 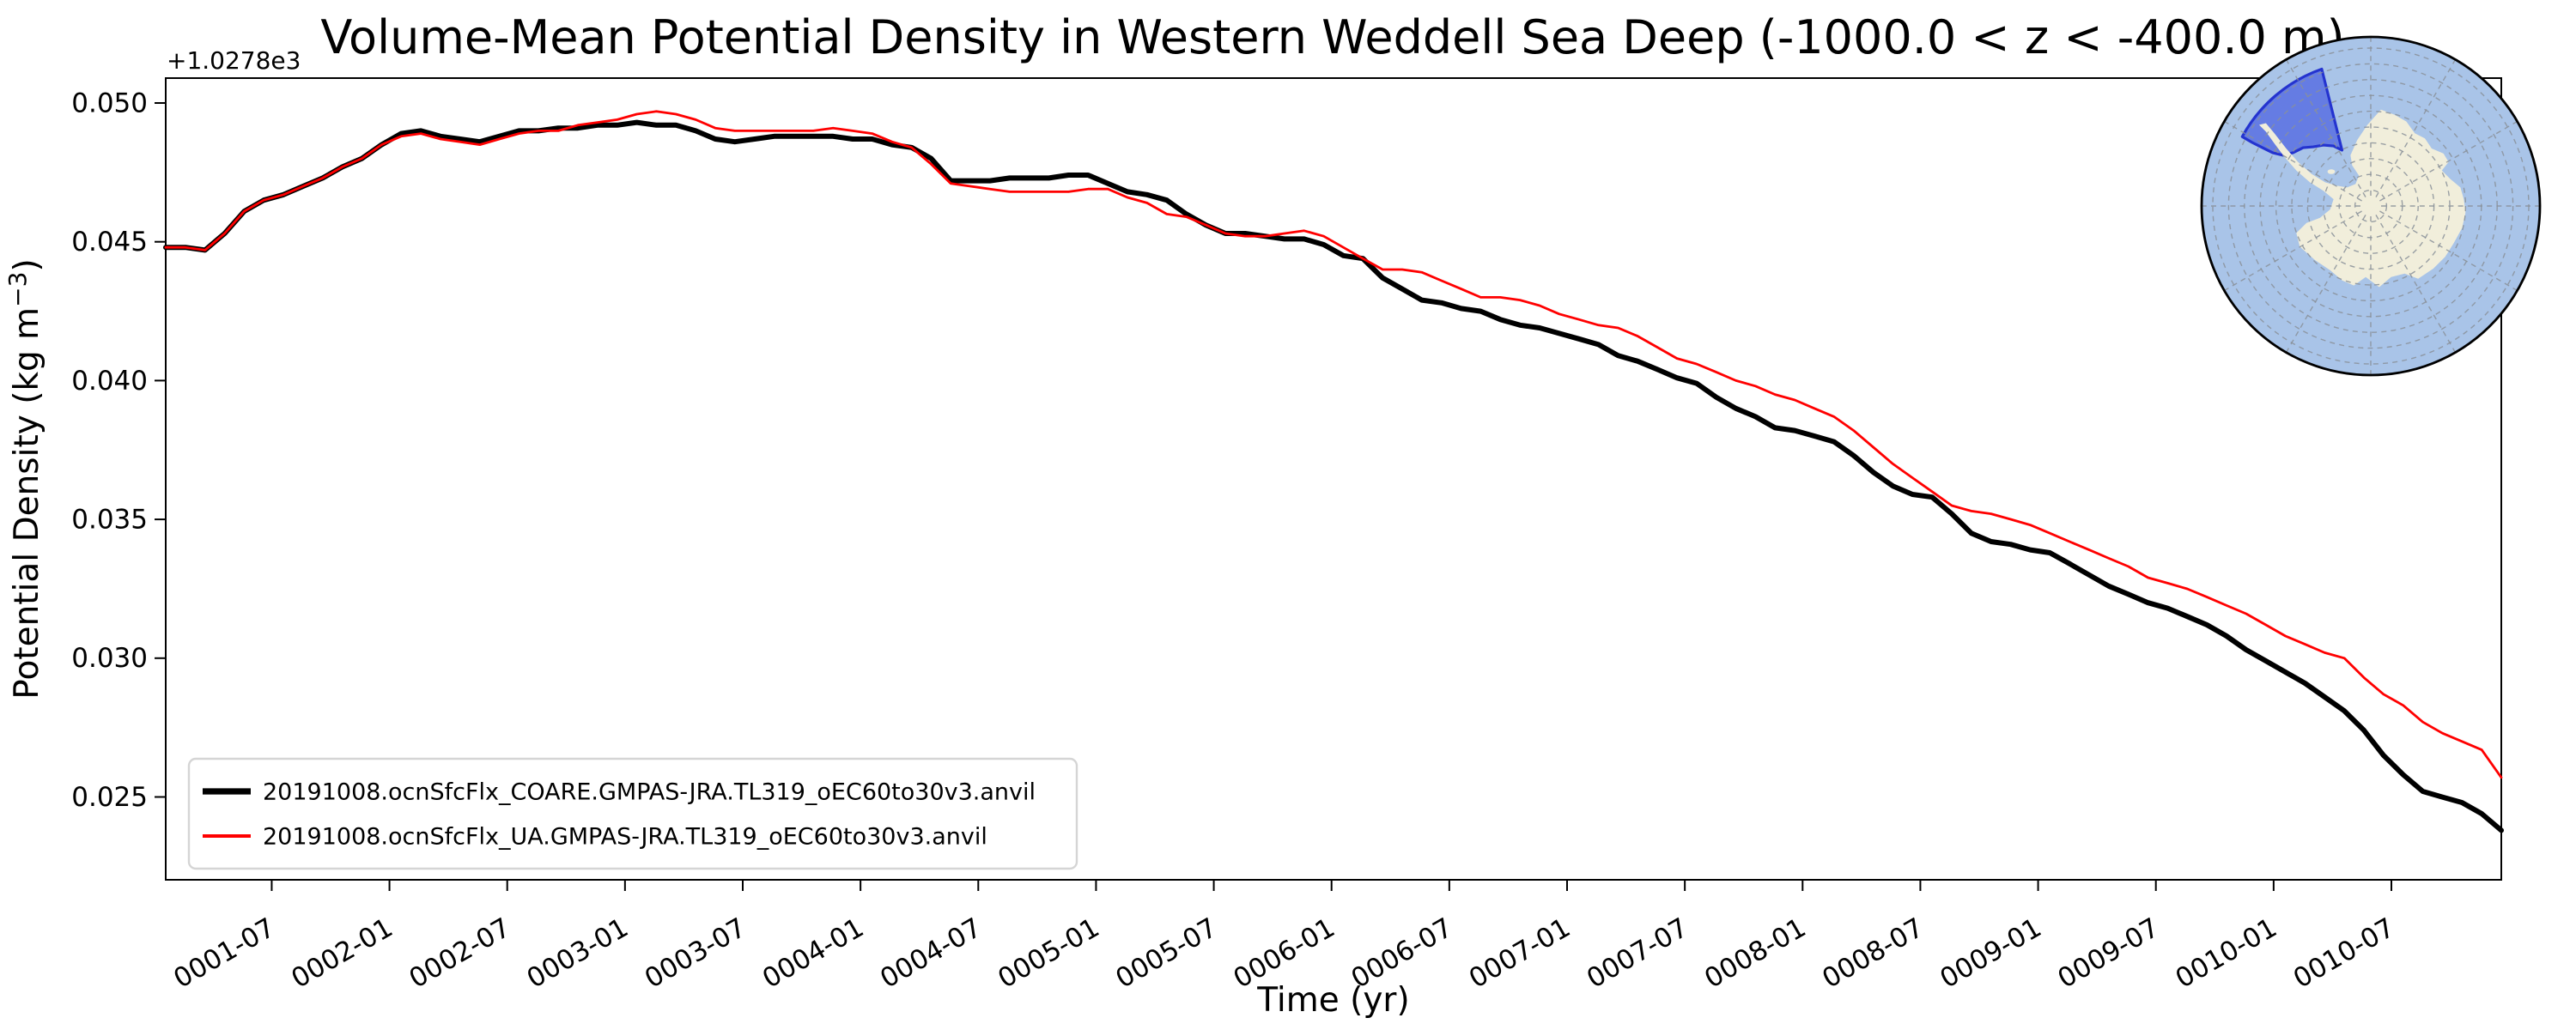 I want to click on y-axis-offset-text: +1.0278e3, so click(x=234, y=60).